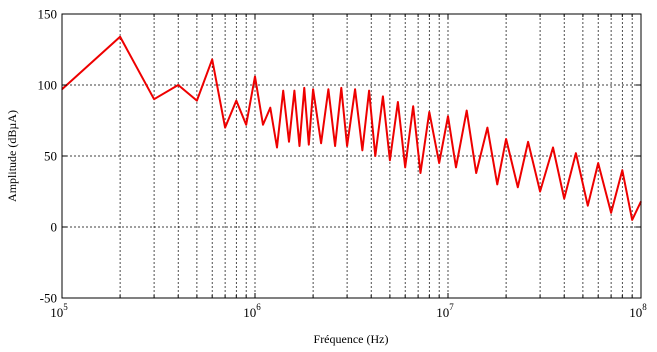  What do you see at coordinates (258, 307) in the screenshot?
I see `x-tick-label-exponent: 6` at bounding box center [258, 307].